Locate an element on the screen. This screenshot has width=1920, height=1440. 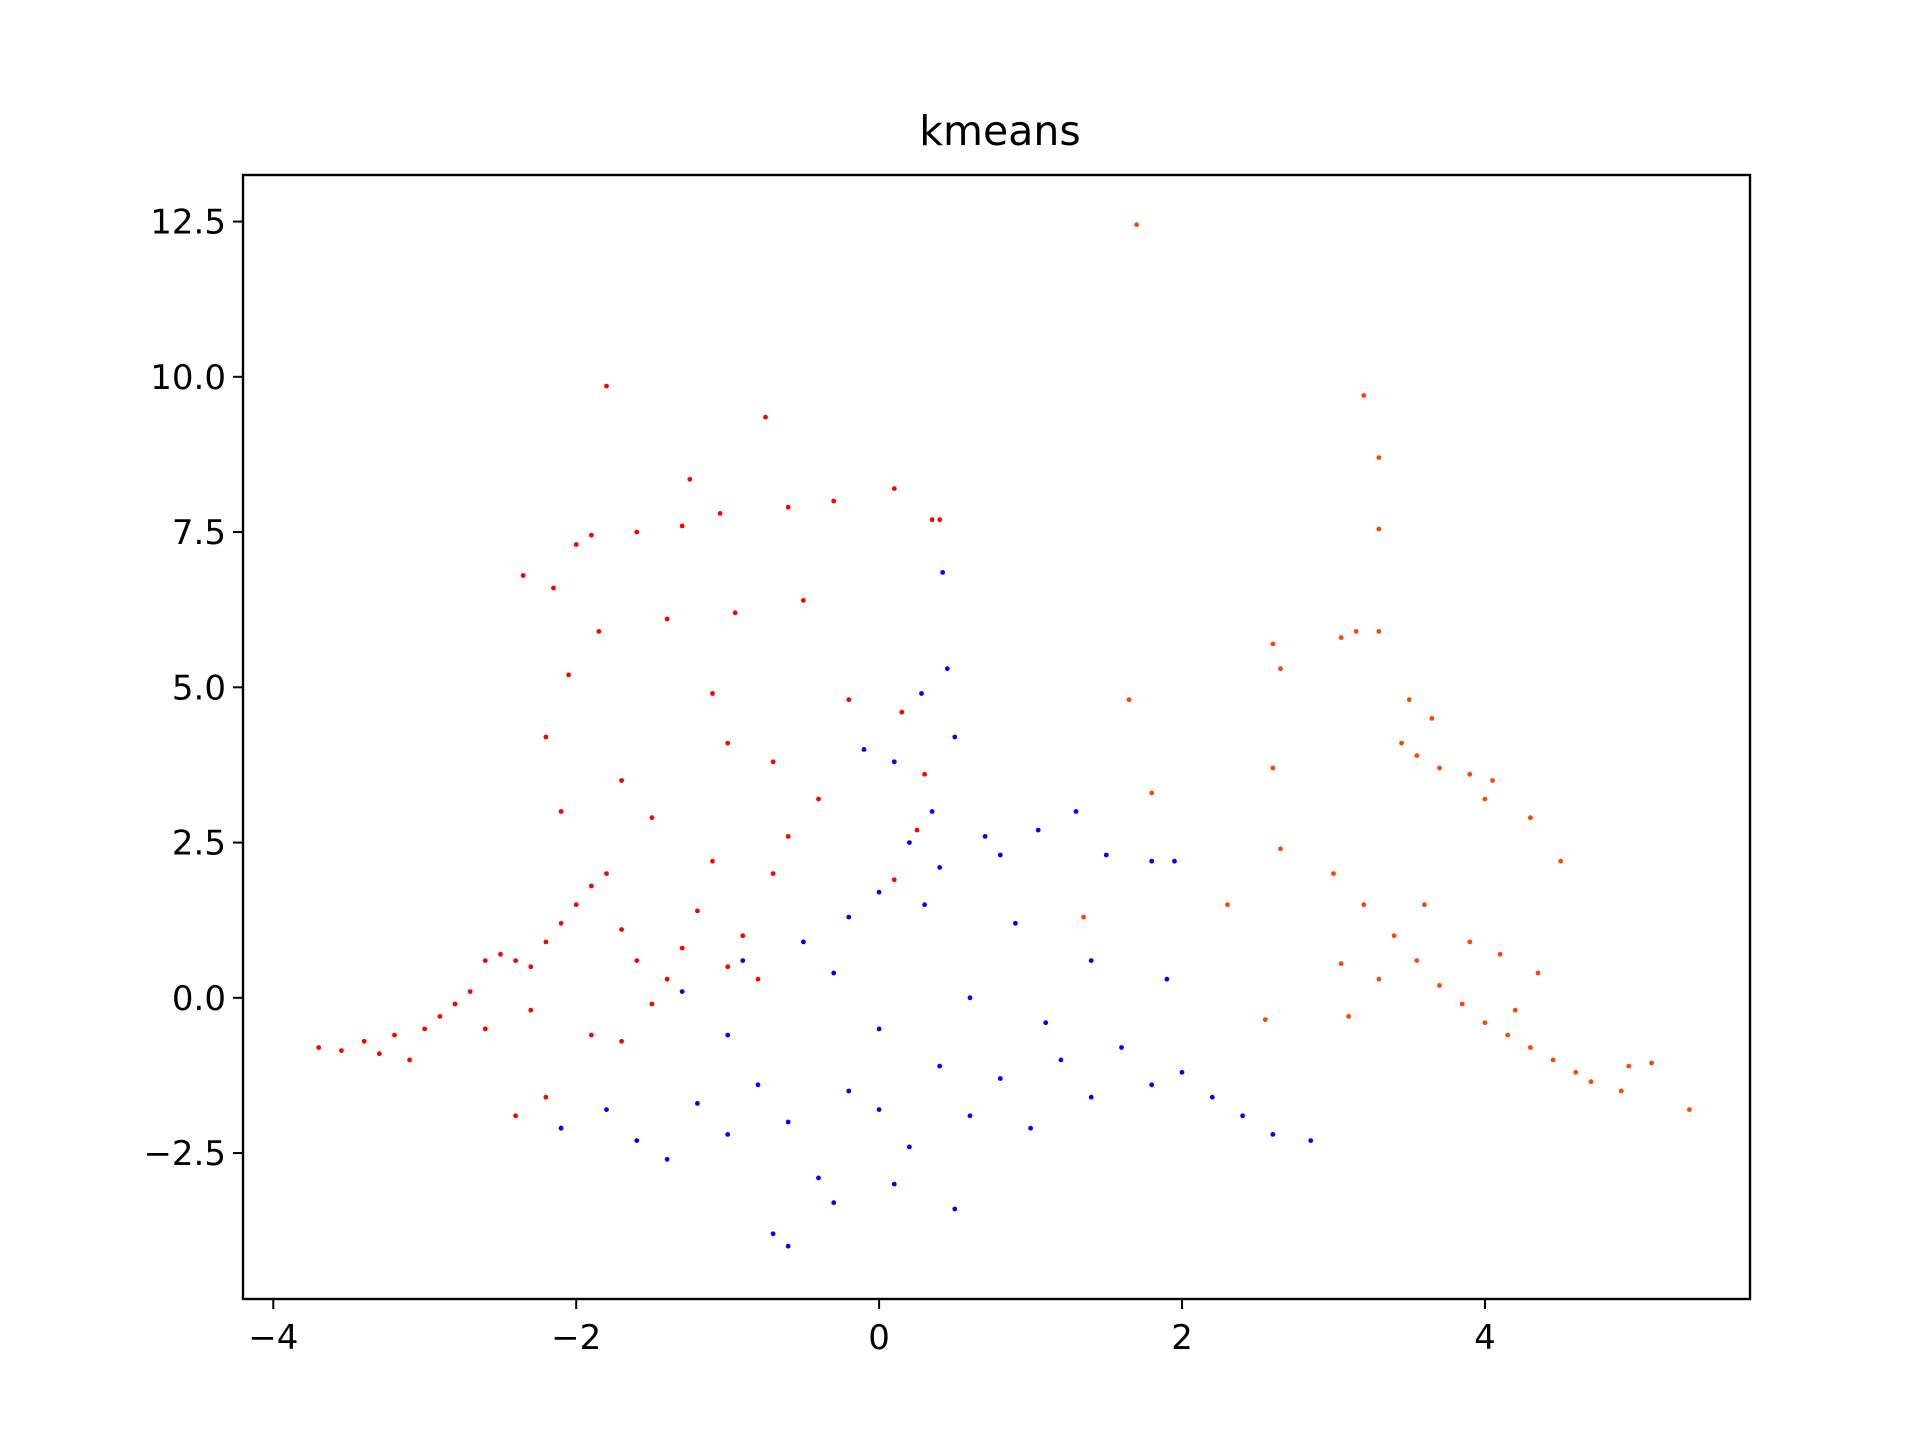
y-tick-label: −2.5 is located at coordinates (184, 1154).